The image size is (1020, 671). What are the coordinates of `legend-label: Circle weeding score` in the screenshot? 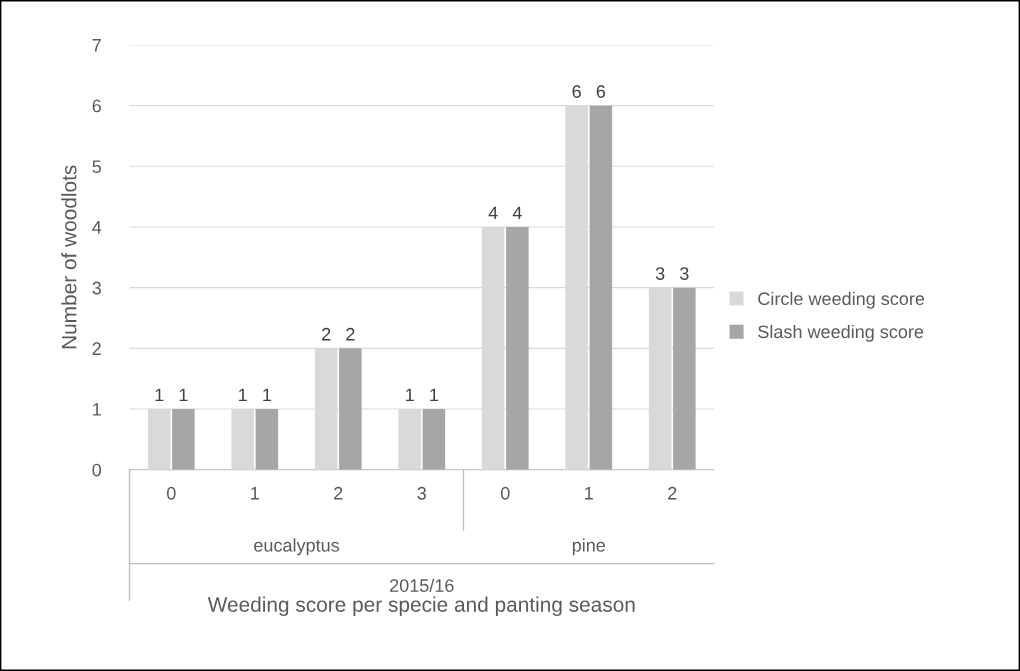 It's located at (841, 300).